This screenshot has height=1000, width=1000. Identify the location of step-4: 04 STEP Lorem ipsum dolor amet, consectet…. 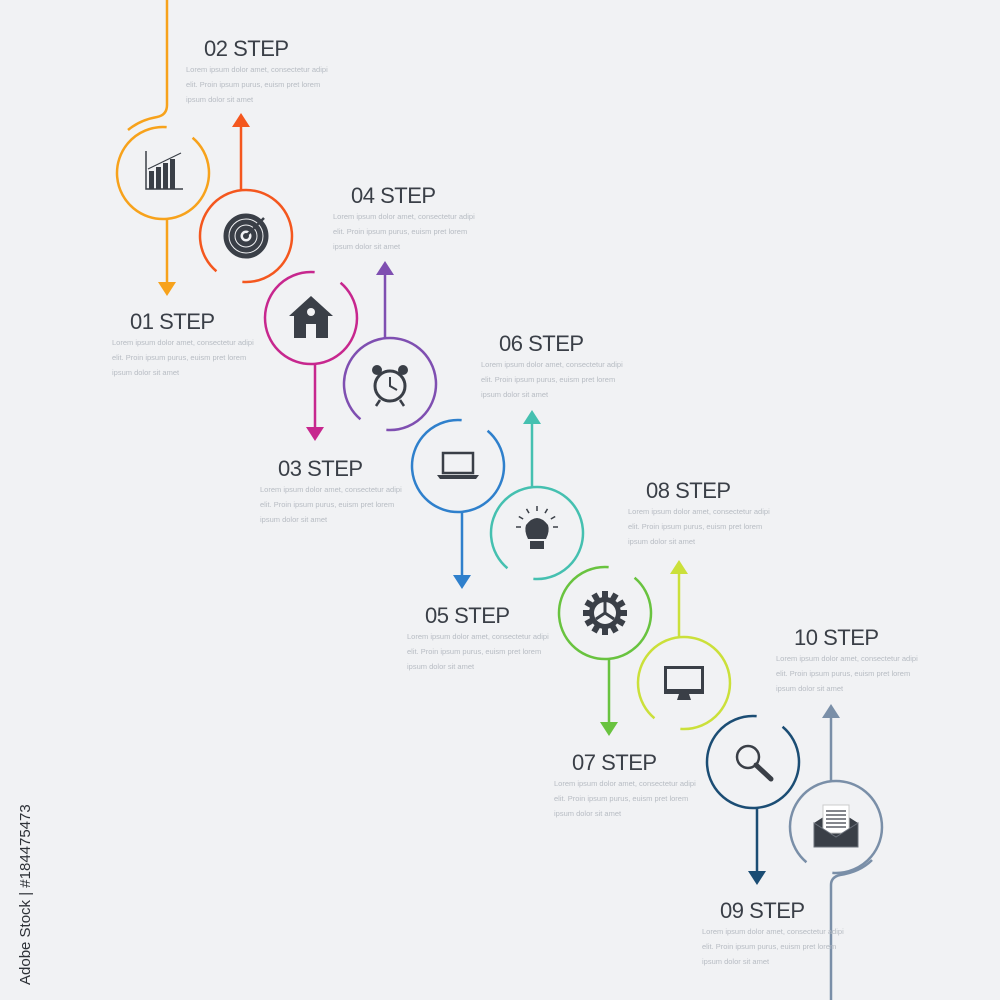
(404, 307).